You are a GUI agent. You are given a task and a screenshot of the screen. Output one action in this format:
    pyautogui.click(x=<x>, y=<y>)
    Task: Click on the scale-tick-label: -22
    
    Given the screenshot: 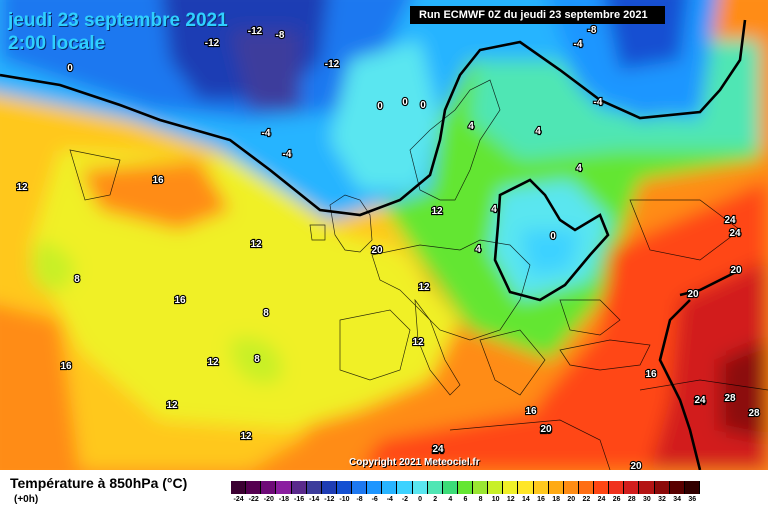 What is the action you would take?
    pyautogui.click(x=253, y=499)
    